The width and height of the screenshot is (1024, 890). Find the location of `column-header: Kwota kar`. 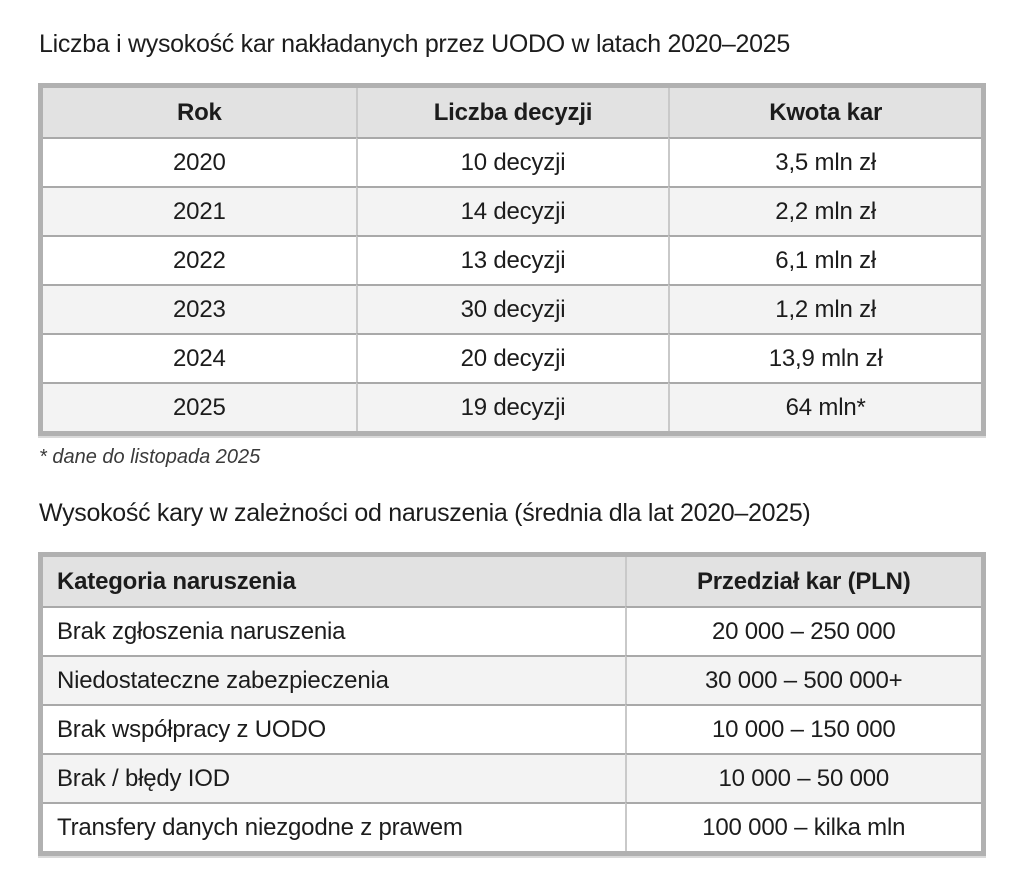

column-header: Kwota kar is located at coordinates (824, 112).